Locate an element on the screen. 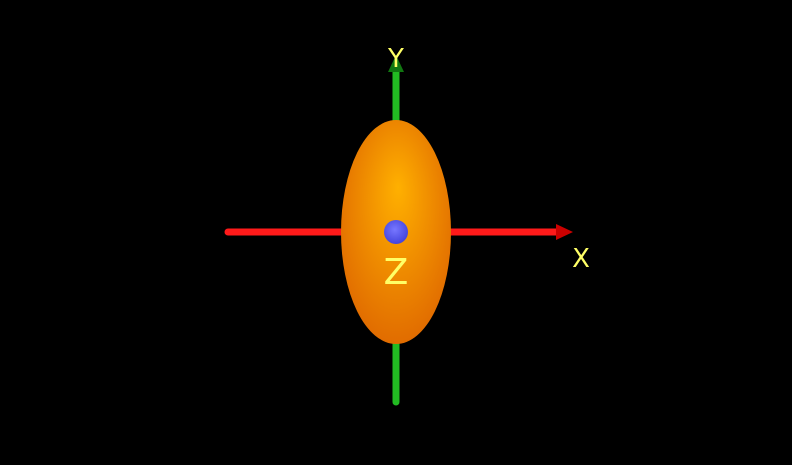 The image size is (792, 465). z-axis-dot is located at coordinates (396, 232).